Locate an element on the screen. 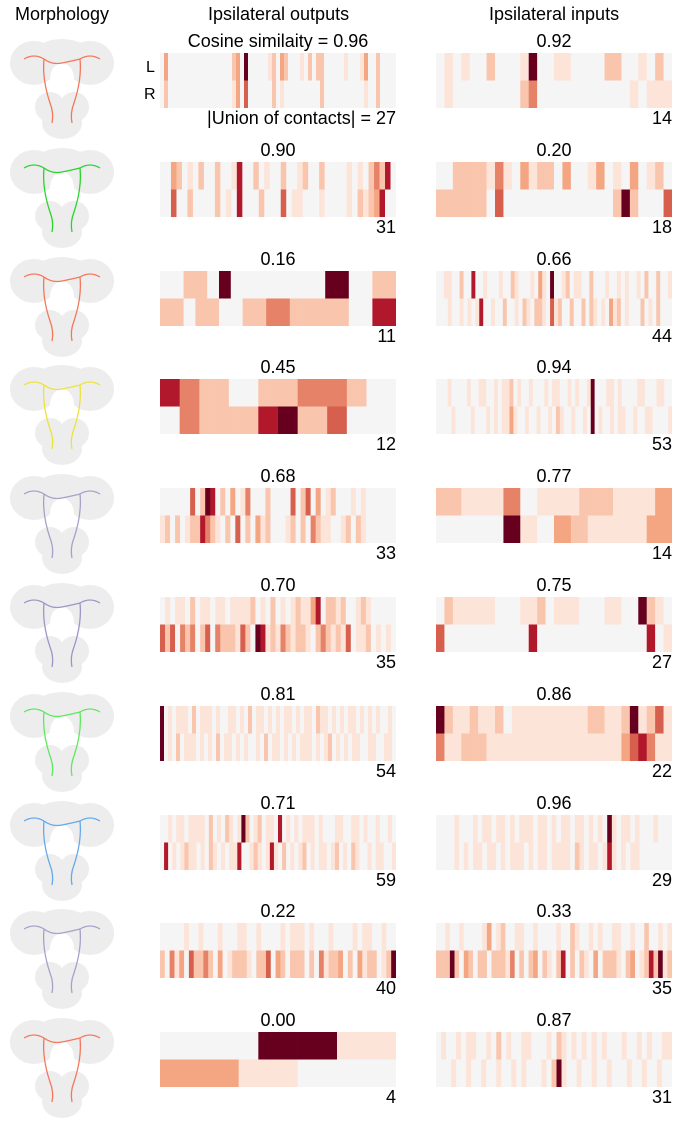  neuron-row: 0.90 31 0.20 18 is located at coordinates (339, 198).